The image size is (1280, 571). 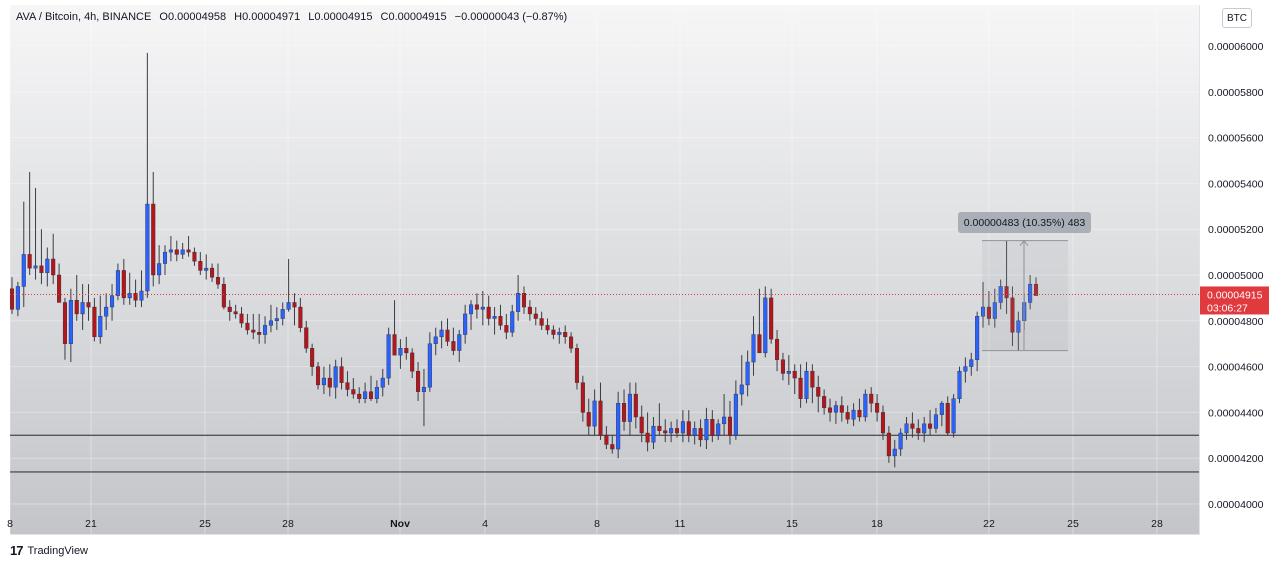 I want to click on time-tick-label: 4, so click(x=485, y=524).